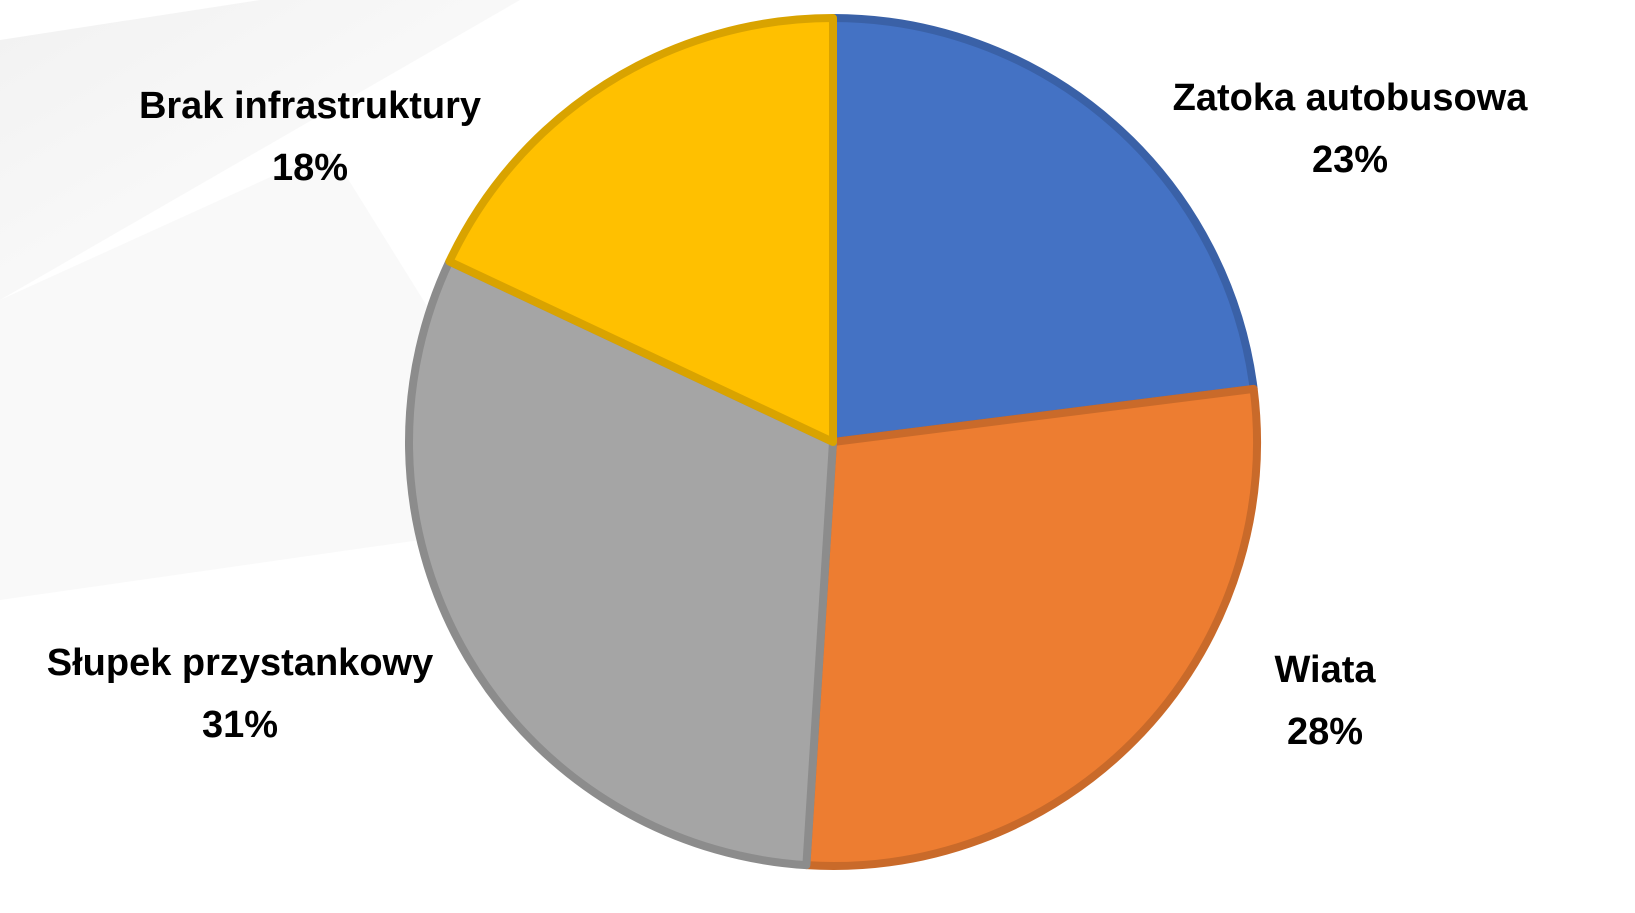  What do you see at coordinates (310, 106) in the screenshot?
I see `slice-label: Brak infrastruktury` at bounding box center [310, 106].